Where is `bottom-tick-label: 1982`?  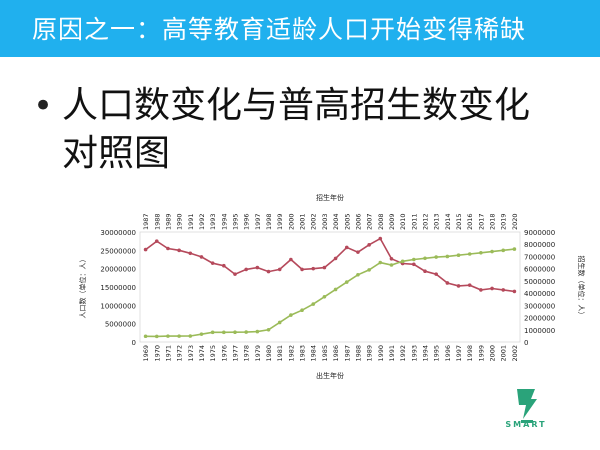 bottom-tick-label: 1982 is located at coordinates (291, 353).